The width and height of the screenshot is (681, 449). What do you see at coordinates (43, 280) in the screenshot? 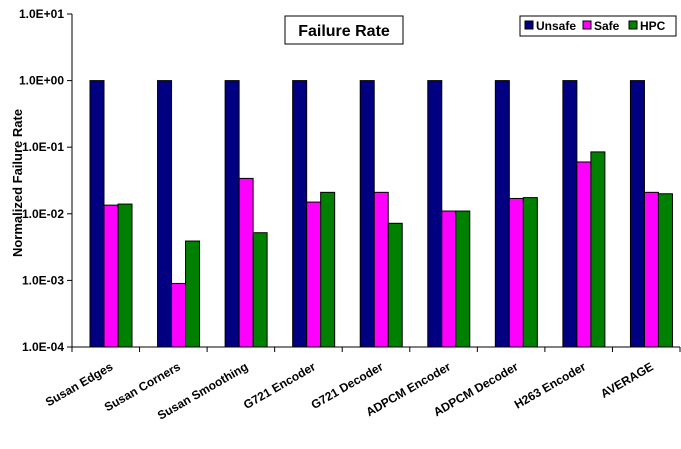
I see `y-tick-label: 1.0E-03` at bounding box center [43, 280].